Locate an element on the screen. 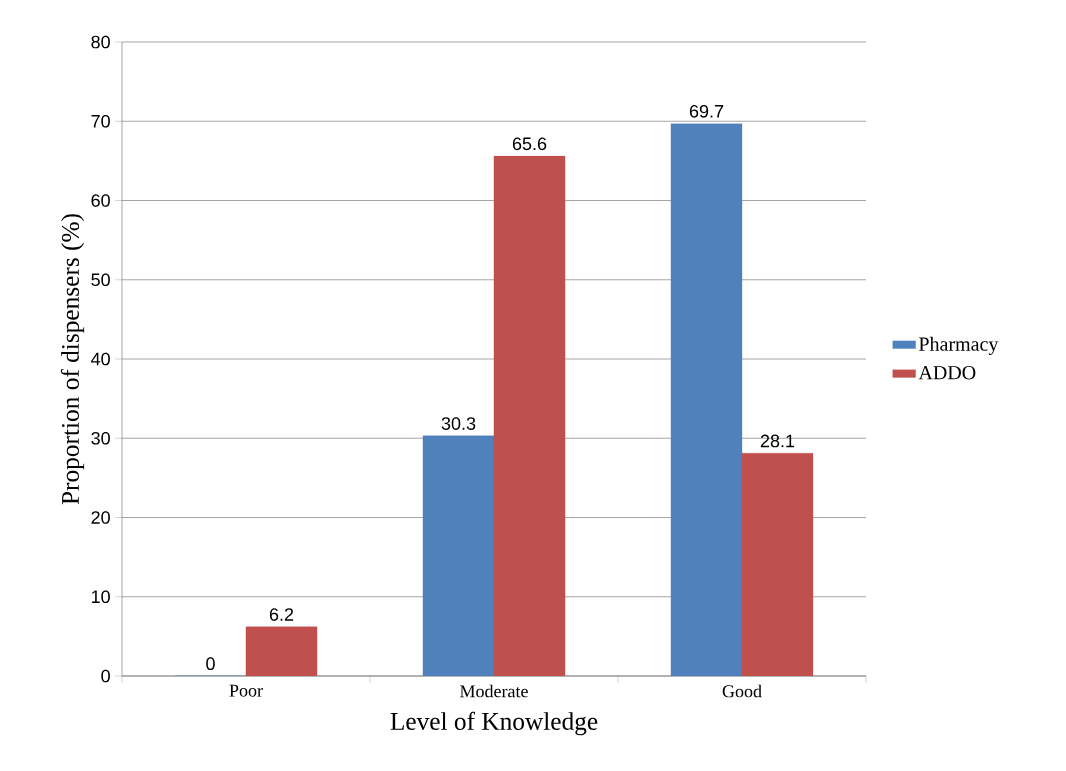 This screenshot has width=1066, height=771. y-tick-label: 40 is located at coordinates (100, 359).